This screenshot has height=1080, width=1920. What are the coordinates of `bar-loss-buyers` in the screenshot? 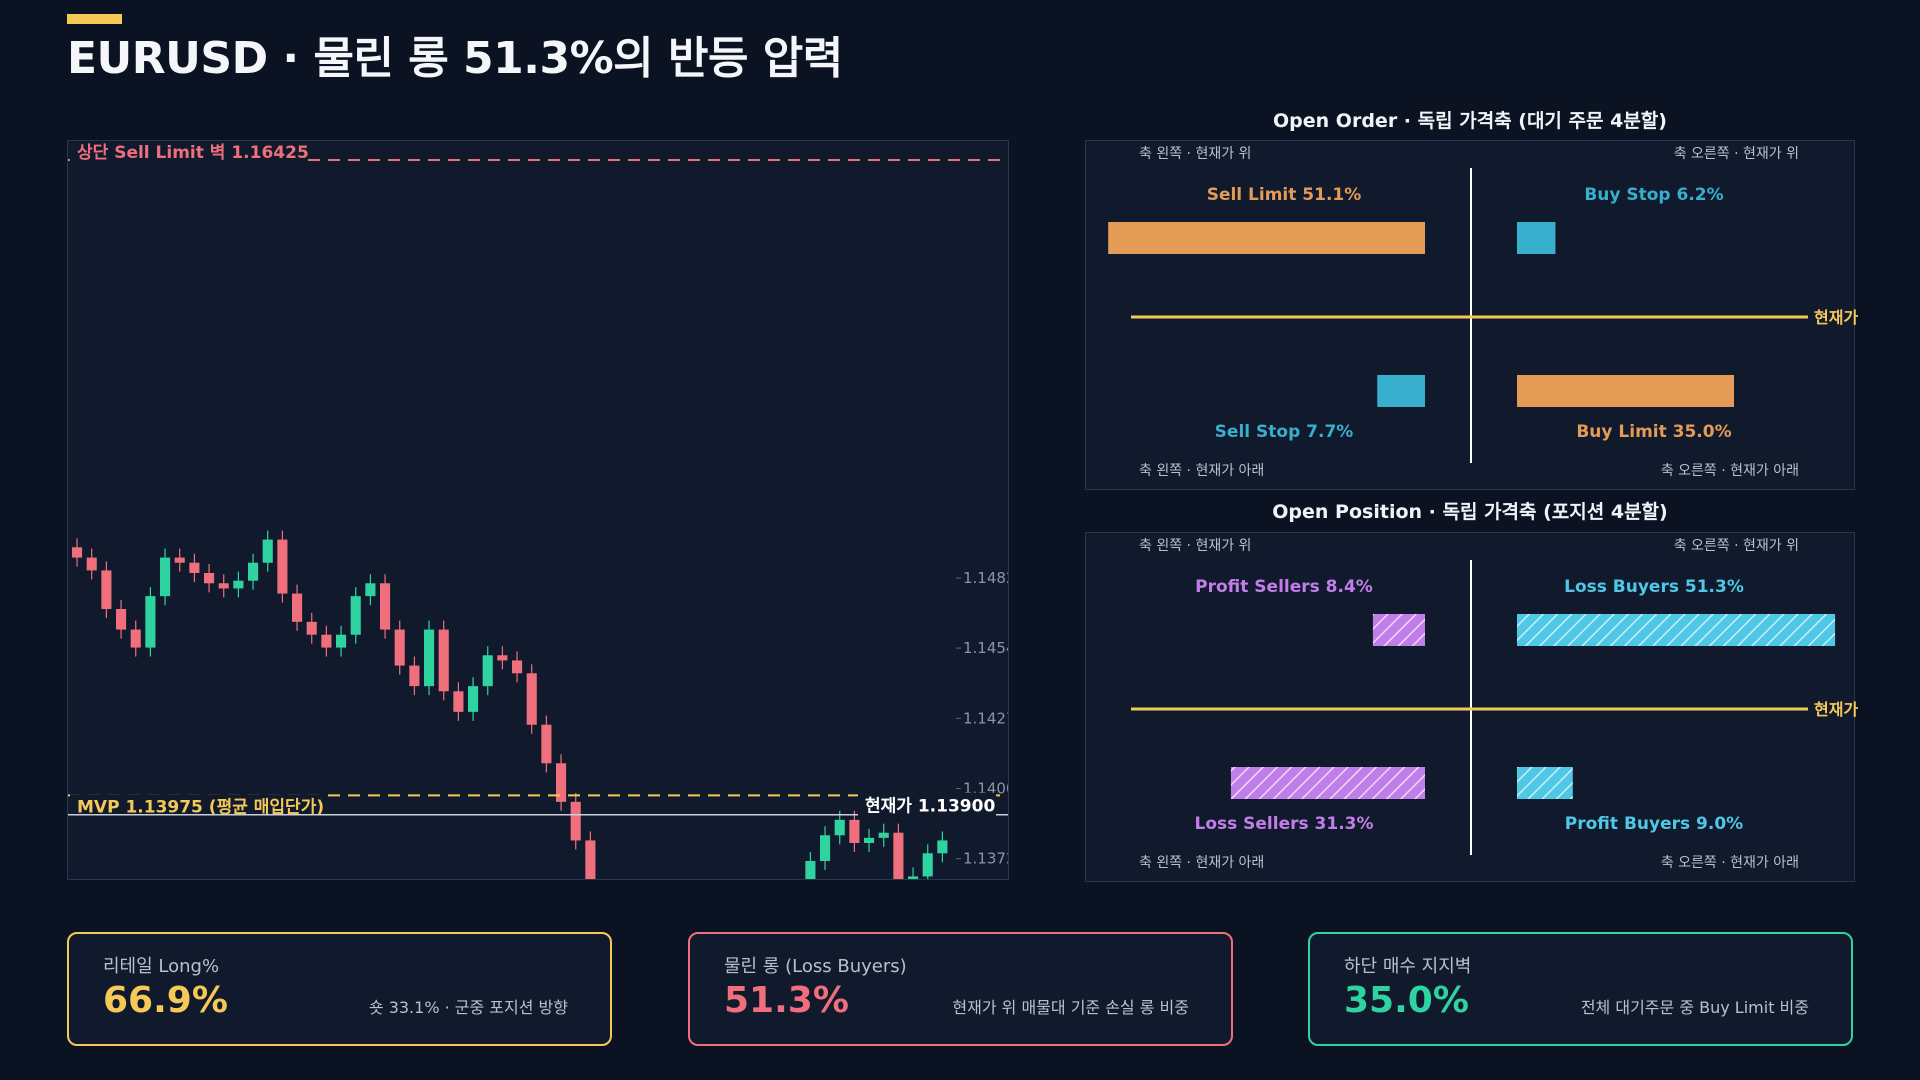 It's located at (1676, 630).